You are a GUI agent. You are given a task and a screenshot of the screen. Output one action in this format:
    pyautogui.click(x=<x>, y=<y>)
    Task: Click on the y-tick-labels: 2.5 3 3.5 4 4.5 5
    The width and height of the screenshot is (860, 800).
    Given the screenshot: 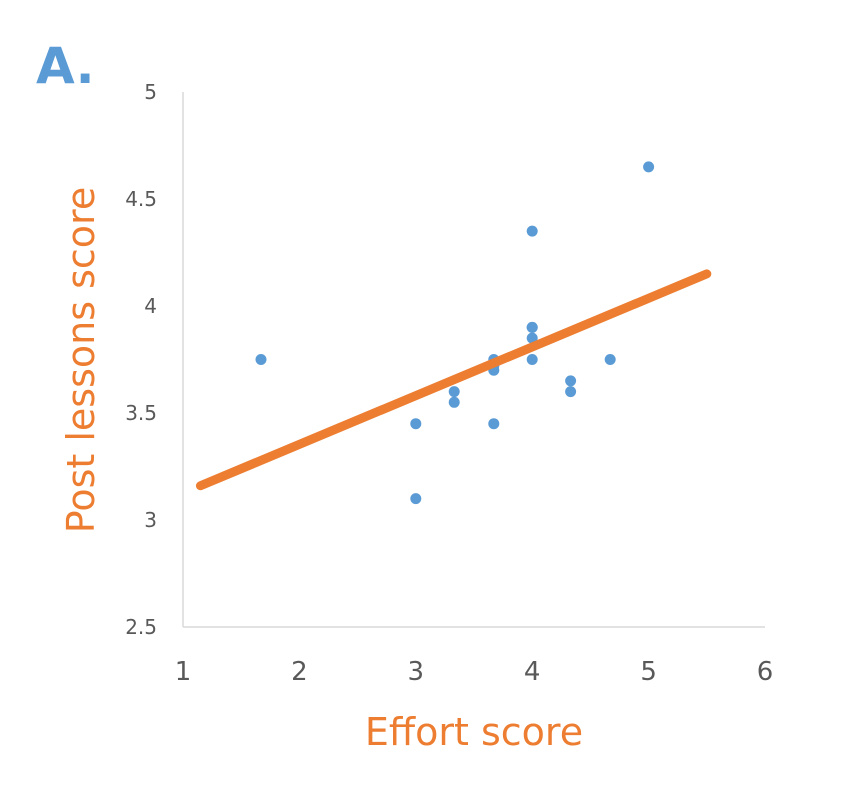 What is the action you would take?
    pyautogui.click(x=141, y=359)
    